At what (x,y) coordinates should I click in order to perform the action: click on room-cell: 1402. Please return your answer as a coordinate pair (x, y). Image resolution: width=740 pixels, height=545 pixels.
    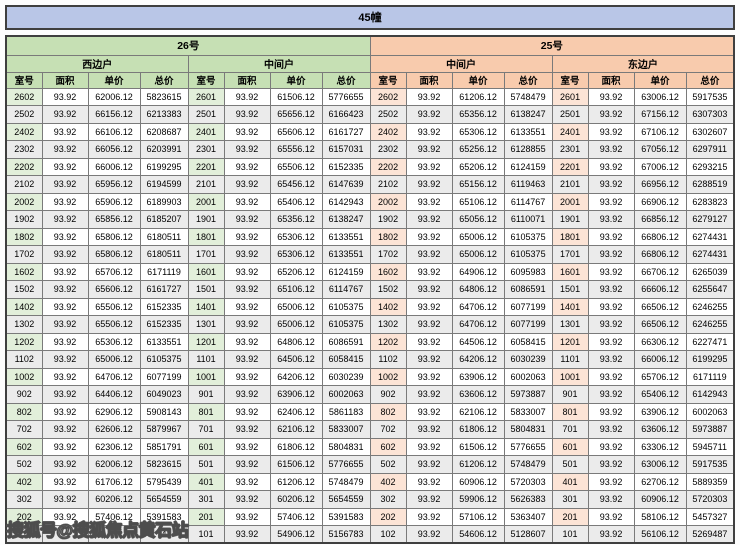
    Looking at the image, I should click on (388, 306).